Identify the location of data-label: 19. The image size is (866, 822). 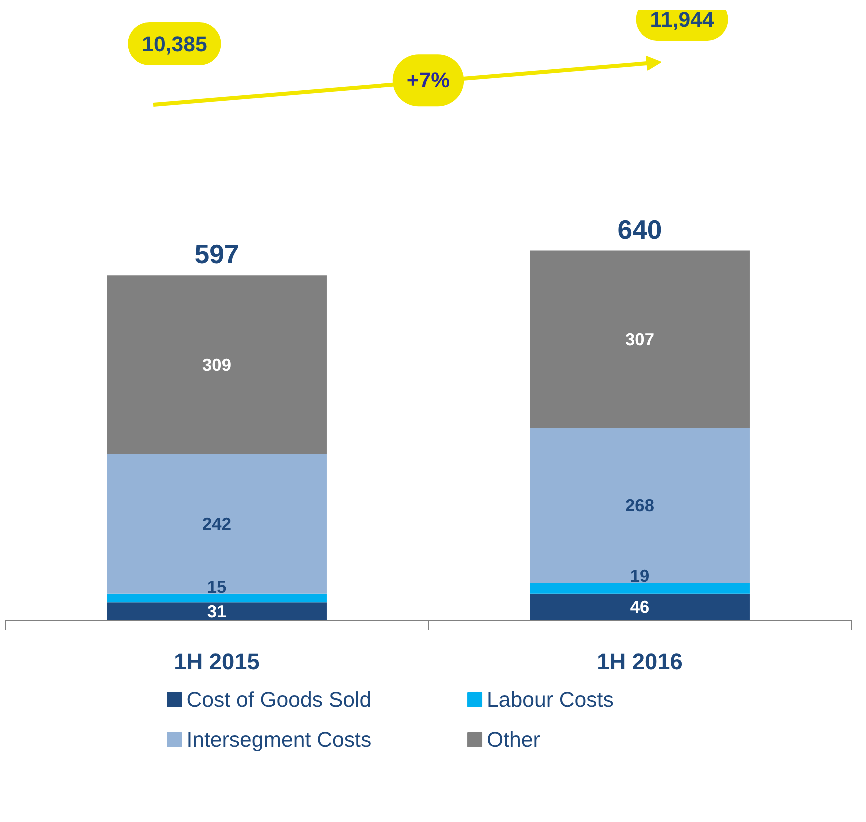
(640, 576).